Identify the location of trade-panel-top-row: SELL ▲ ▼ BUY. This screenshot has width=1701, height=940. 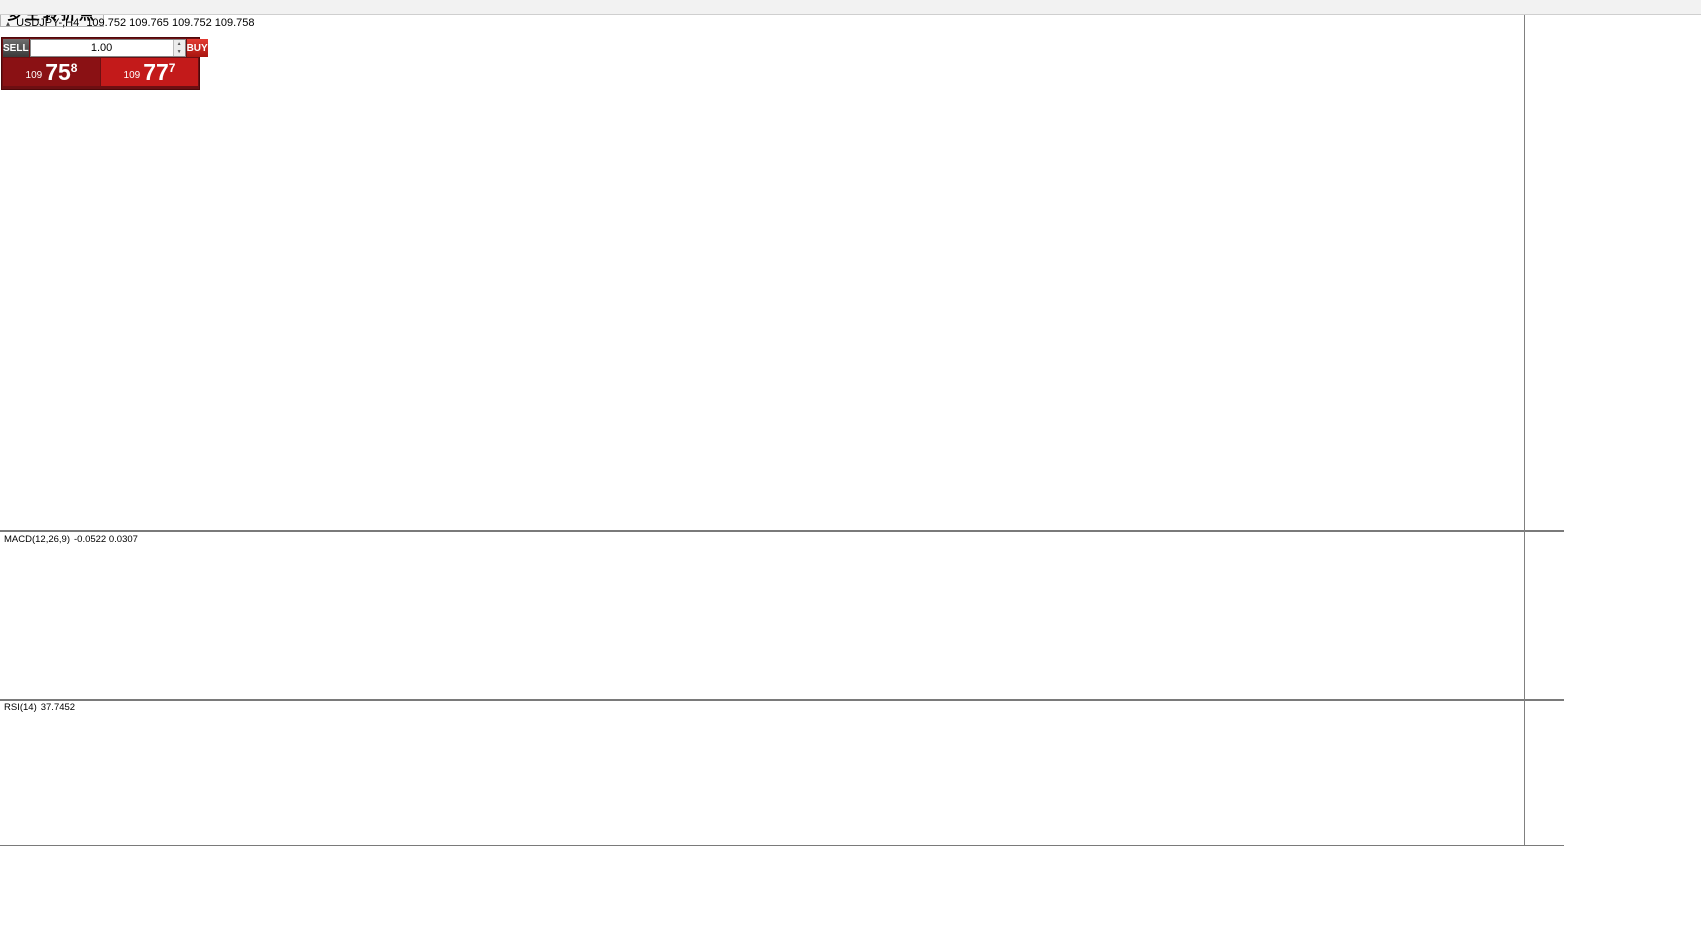
(105, 48).